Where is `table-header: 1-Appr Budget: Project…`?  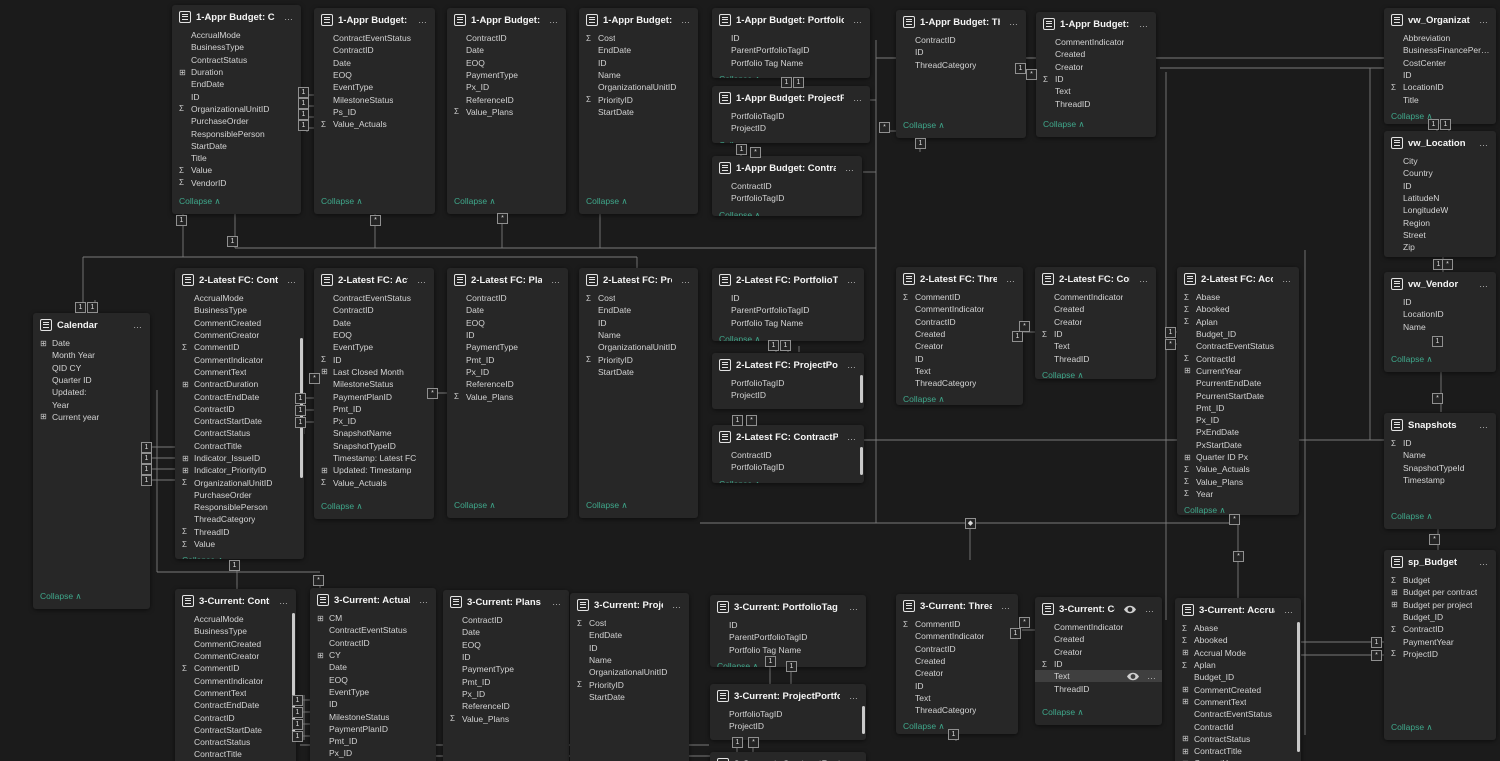
table-header: 1-Appr Budget: Project… is located at coordinates (638, 19).